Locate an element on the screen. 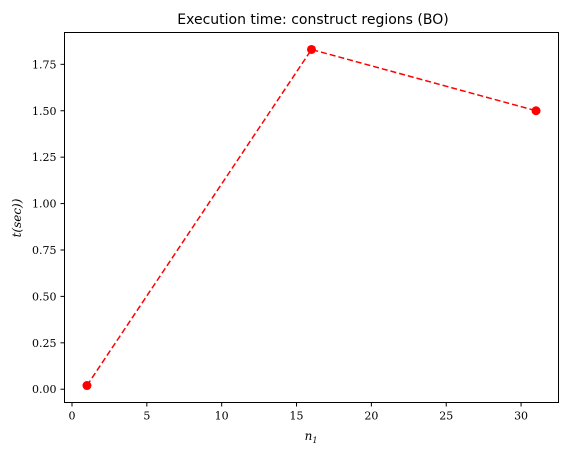 The width and height of the screenshot is (573, 455). x-tick-label: 0 is located at coordinates (71, 416).